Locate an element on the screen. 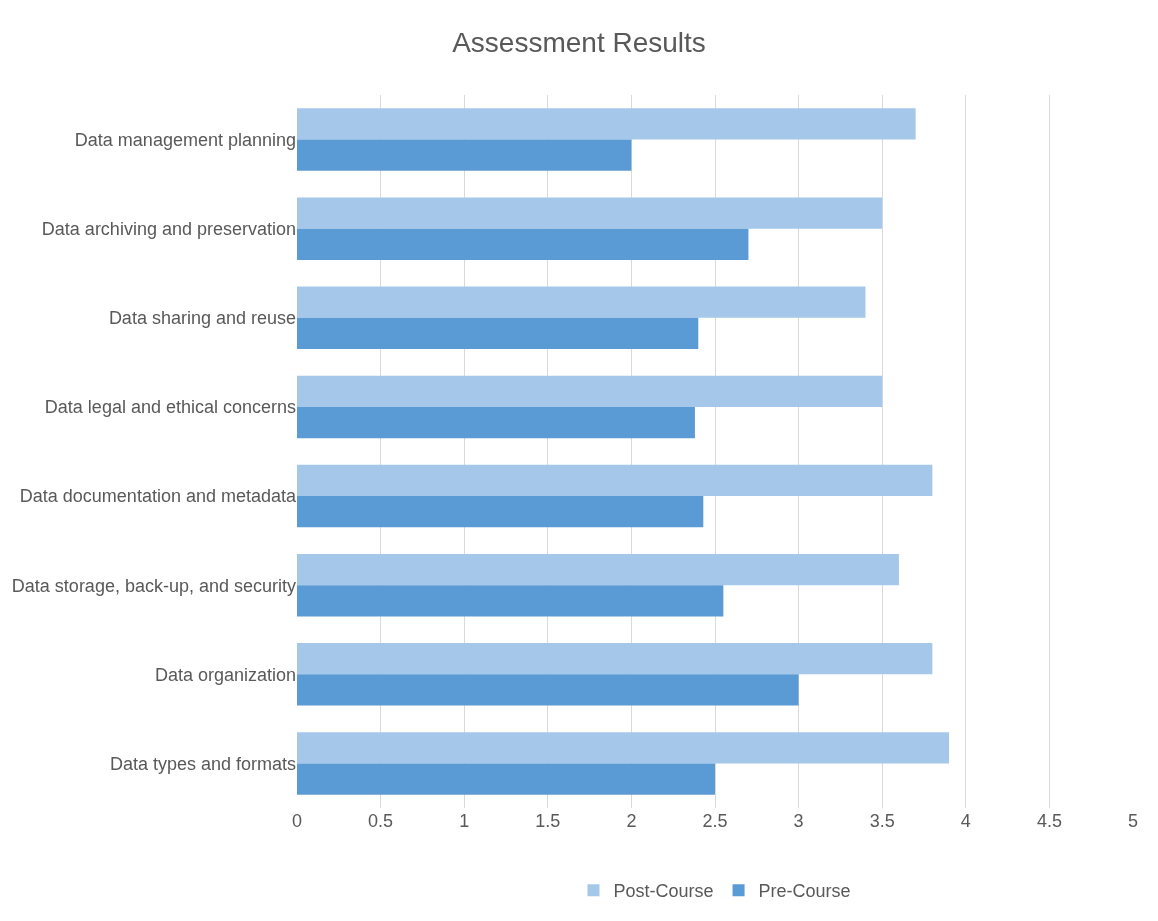 This screenshot has width=1158, height=921. y-tick-label: Data organization is located at coordinates (225, 674).